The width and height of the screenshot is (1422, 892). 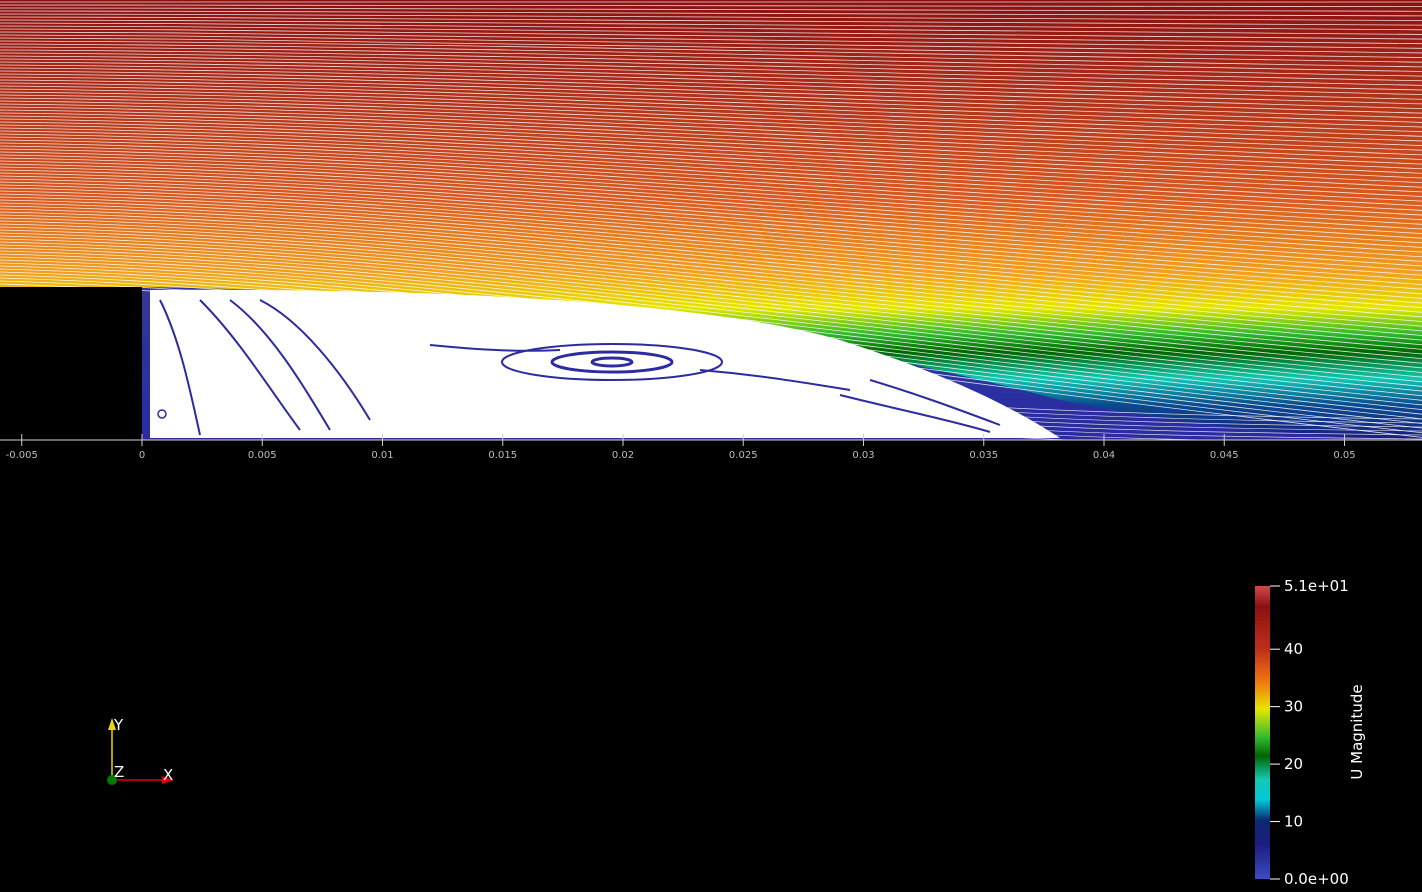 What do you see at coordinates (119, 772) in the screenshot?
I see `z-axis-letter: Z` at bounding box center [119, 772].